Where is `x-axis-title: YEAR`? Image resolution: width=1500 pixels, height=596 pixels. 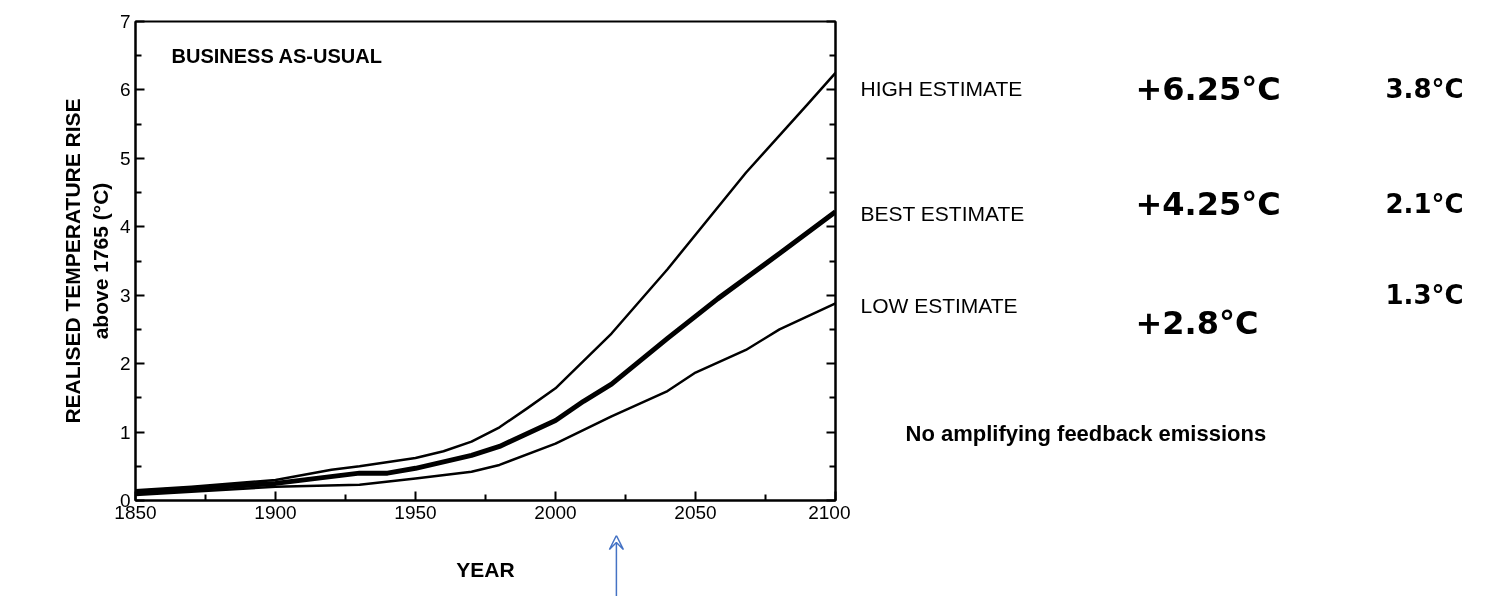
x-axis-title: YEAR is located at coordinates (485, 569).